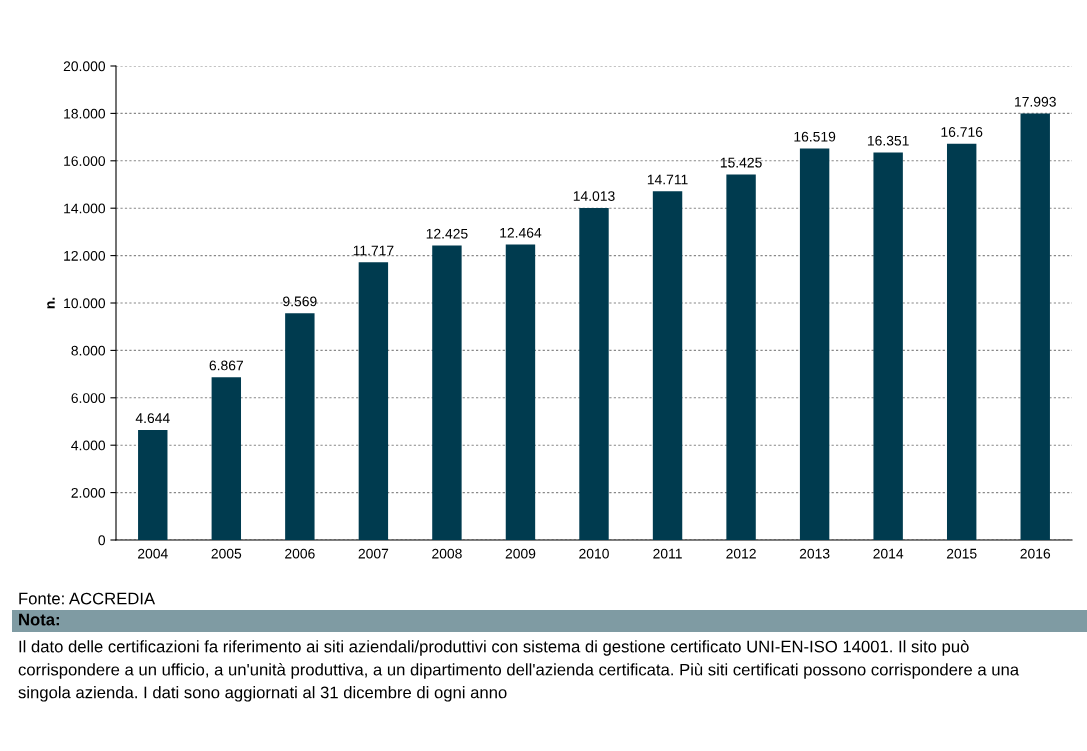 This screenshot has height=751, width=1087. What do you see at coordinates (88, 398) in the screenshot?
I see `y-tick-label: 6.000` at bounding box center [88, 398].